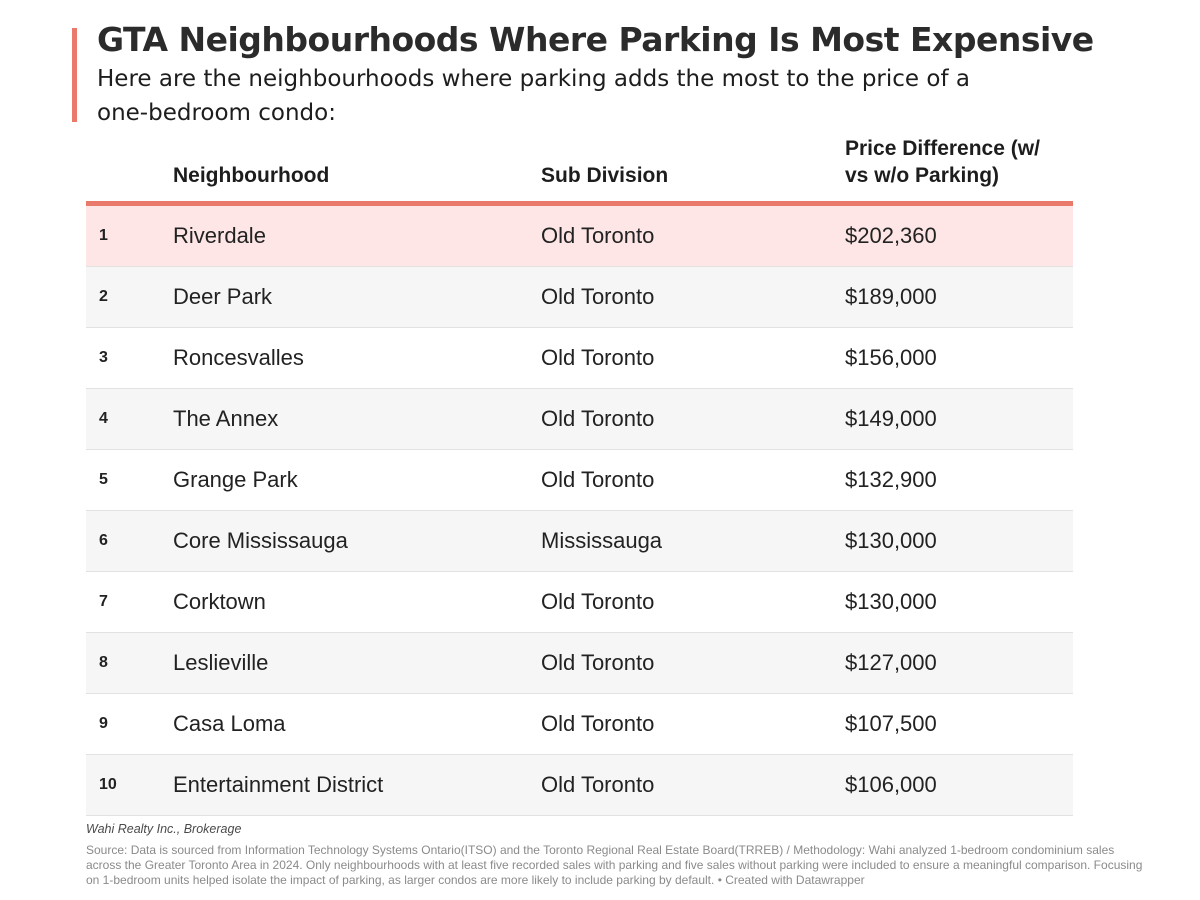 Image resolution: width=1200 pixels, height=900 pixels. What do you see at coordinates (891, 296) in the screenshot?
I see `row-price-difference: $189,000` at bounding box center [891, 296].